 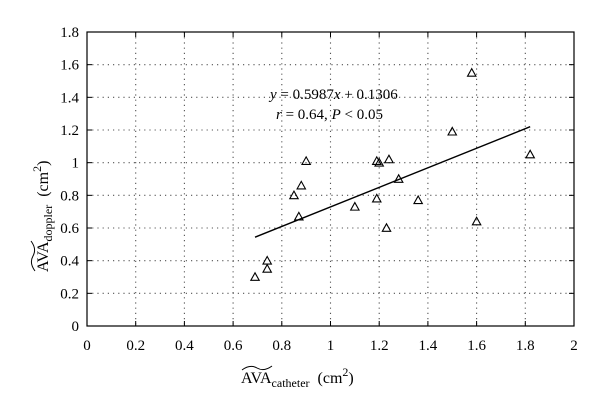 What do you see at coordinates (76, 164) in the screenshot?
I see `y-tick-label: 1` at bounding box center [76, 164].